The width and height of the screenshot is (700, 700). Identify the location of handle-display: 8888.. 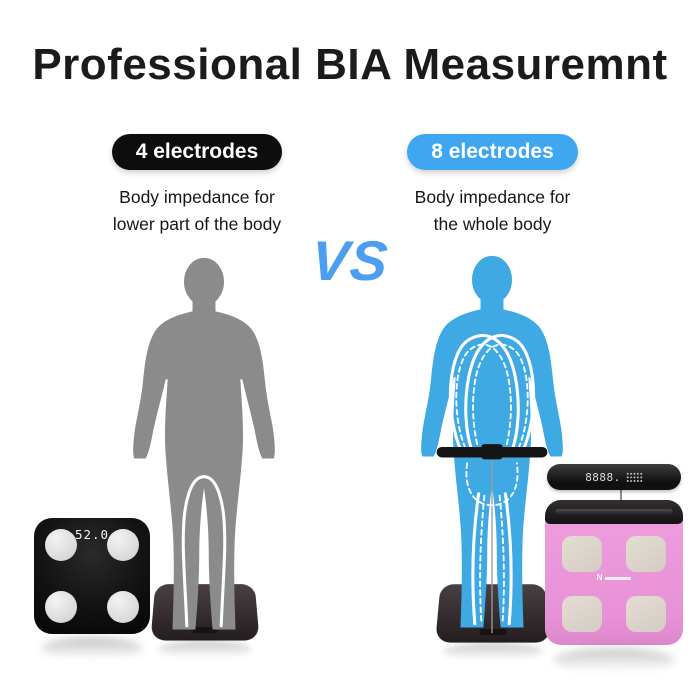
(603, 477).